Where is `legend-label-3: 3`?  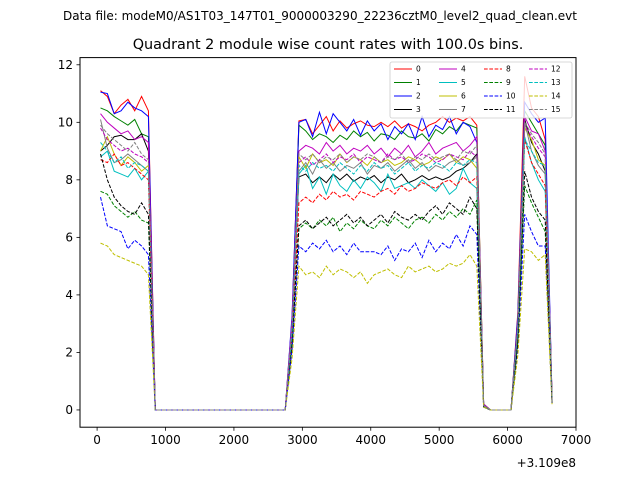 legend-label-3: 3 is located at coordinates (418, 109).